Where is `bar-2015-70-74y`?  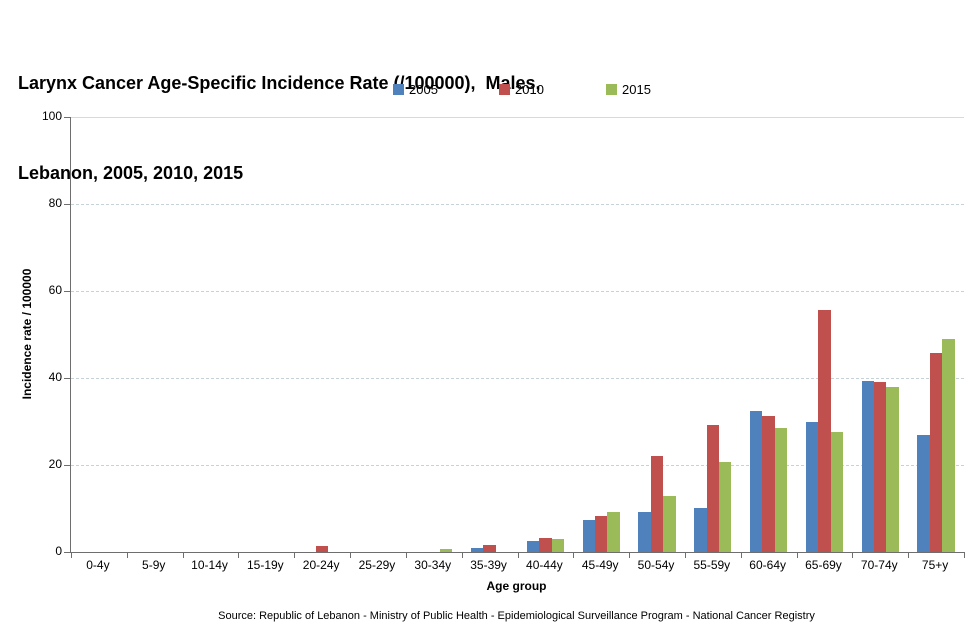 bar-2015-70-74y is located at coordinates (892, 469).